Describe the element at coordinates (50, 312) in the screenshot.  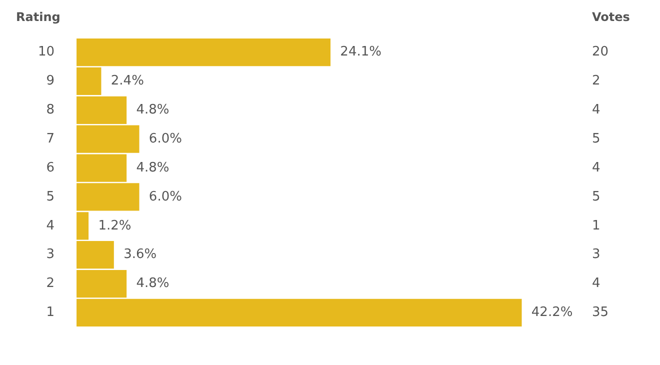
I see `y-tick-label: 1` at that location.